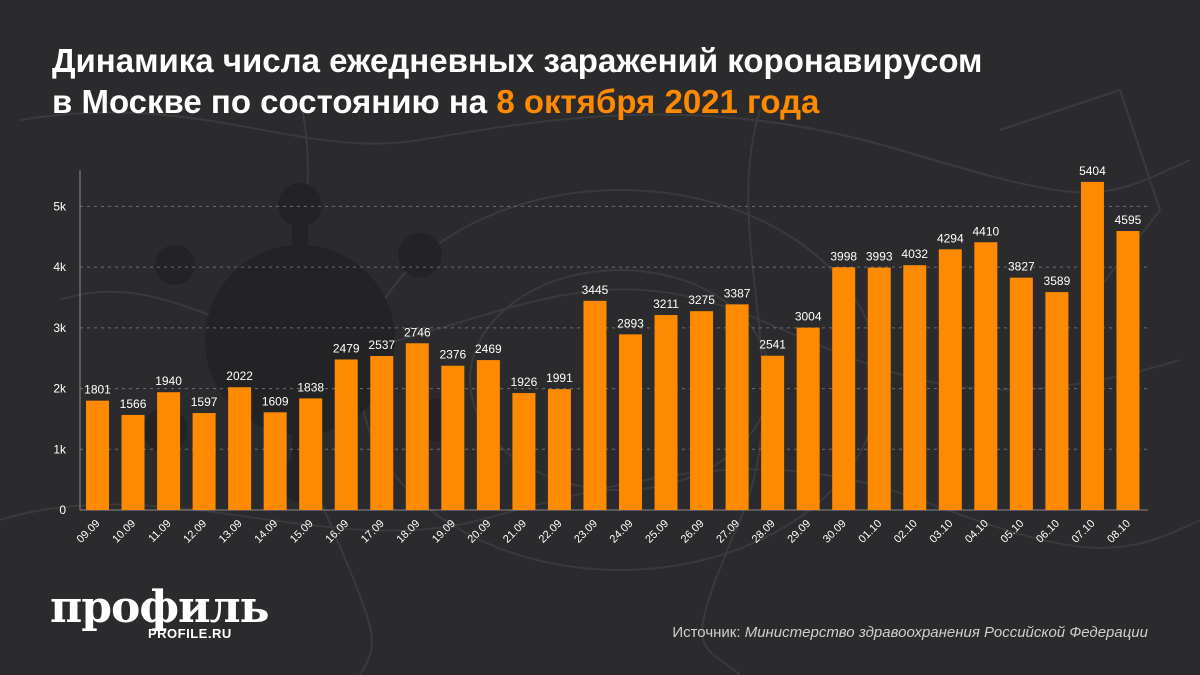 This screenshot has width=1200, height=675. I want to click on x-tick-label: 02.10, so click(906, 532).